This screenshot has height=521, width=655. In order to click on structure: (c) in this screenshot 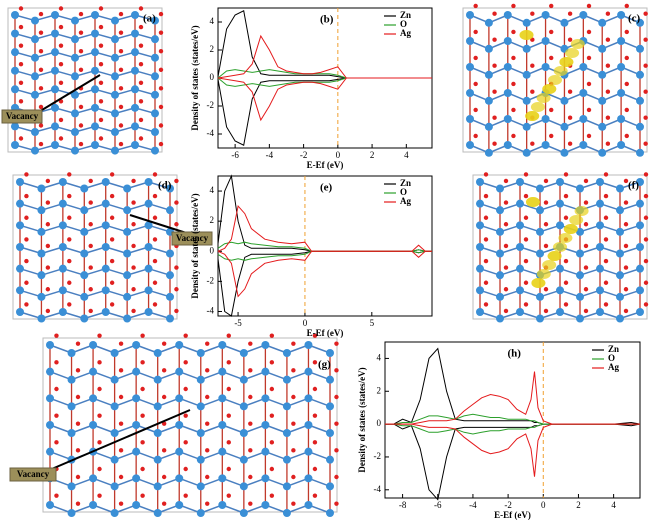, I will do `click(555, 80)`.